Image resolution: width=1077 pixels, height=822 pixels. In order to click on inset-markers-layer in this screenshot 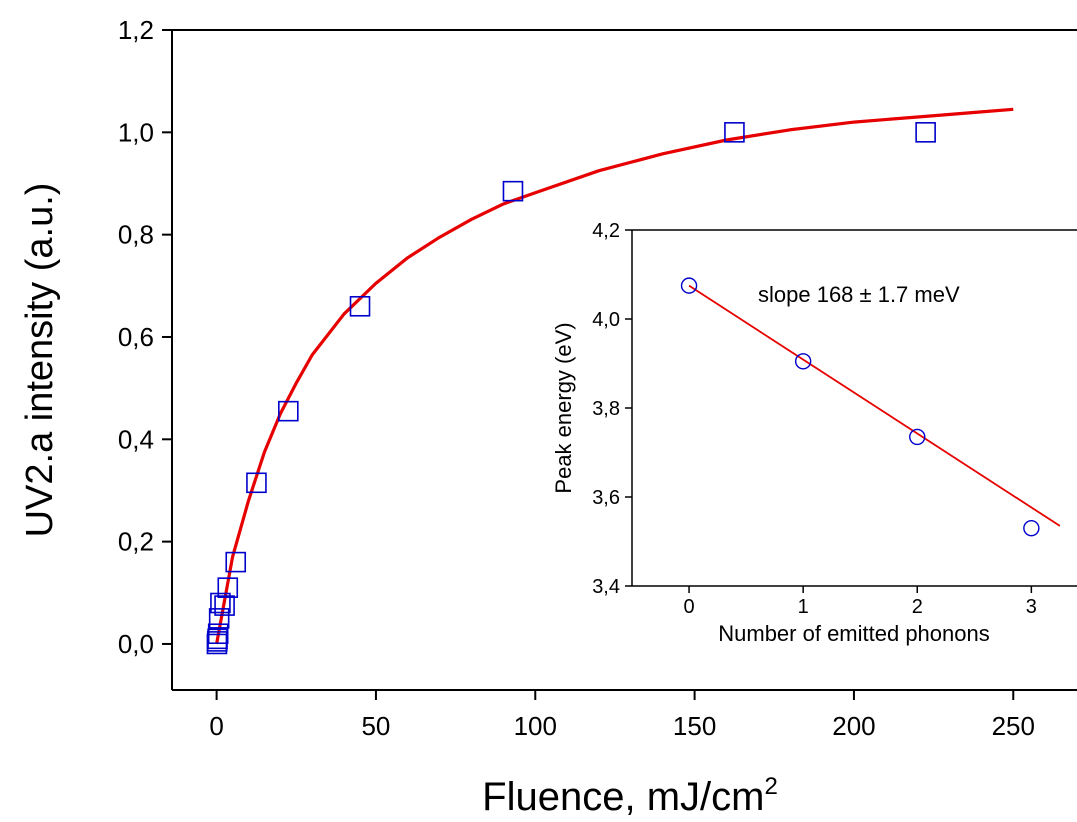, I will do `click(860, 407)`.